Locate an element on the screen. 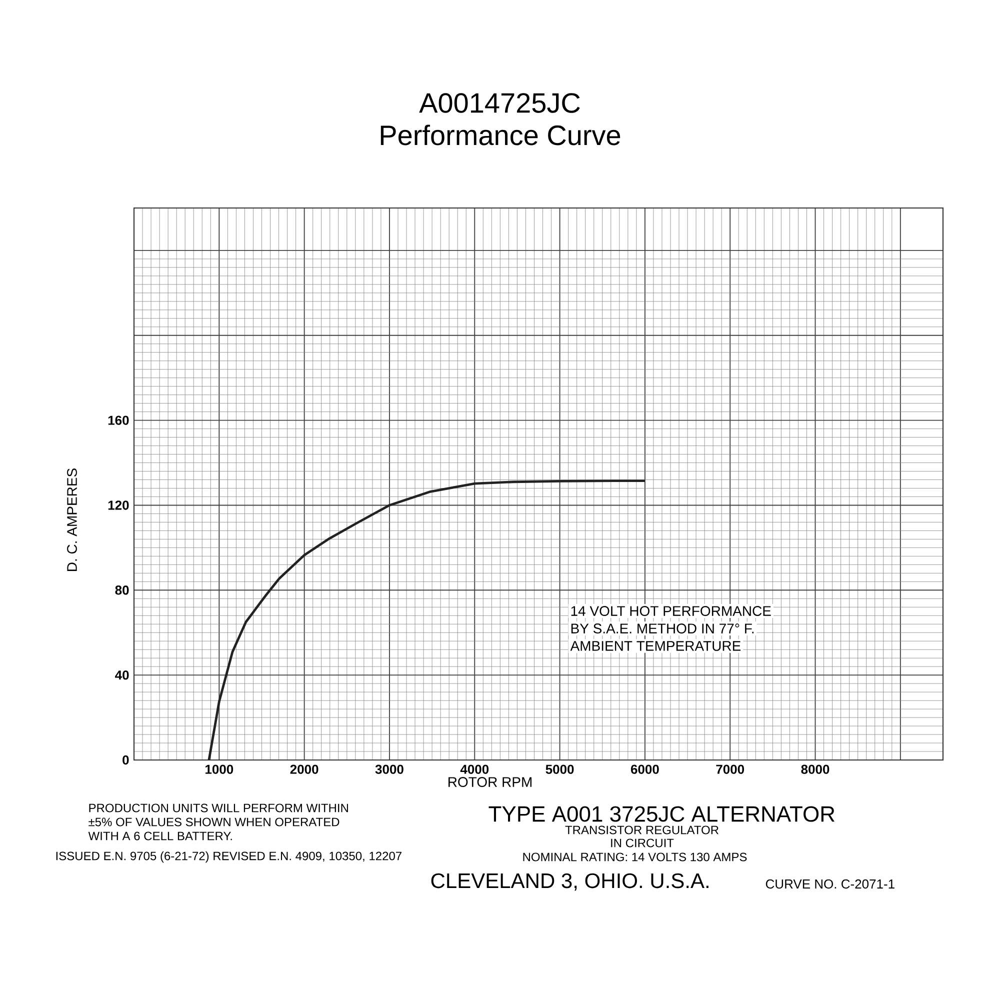  x-tick-label: 8000 is located at coordinates (815, 769).